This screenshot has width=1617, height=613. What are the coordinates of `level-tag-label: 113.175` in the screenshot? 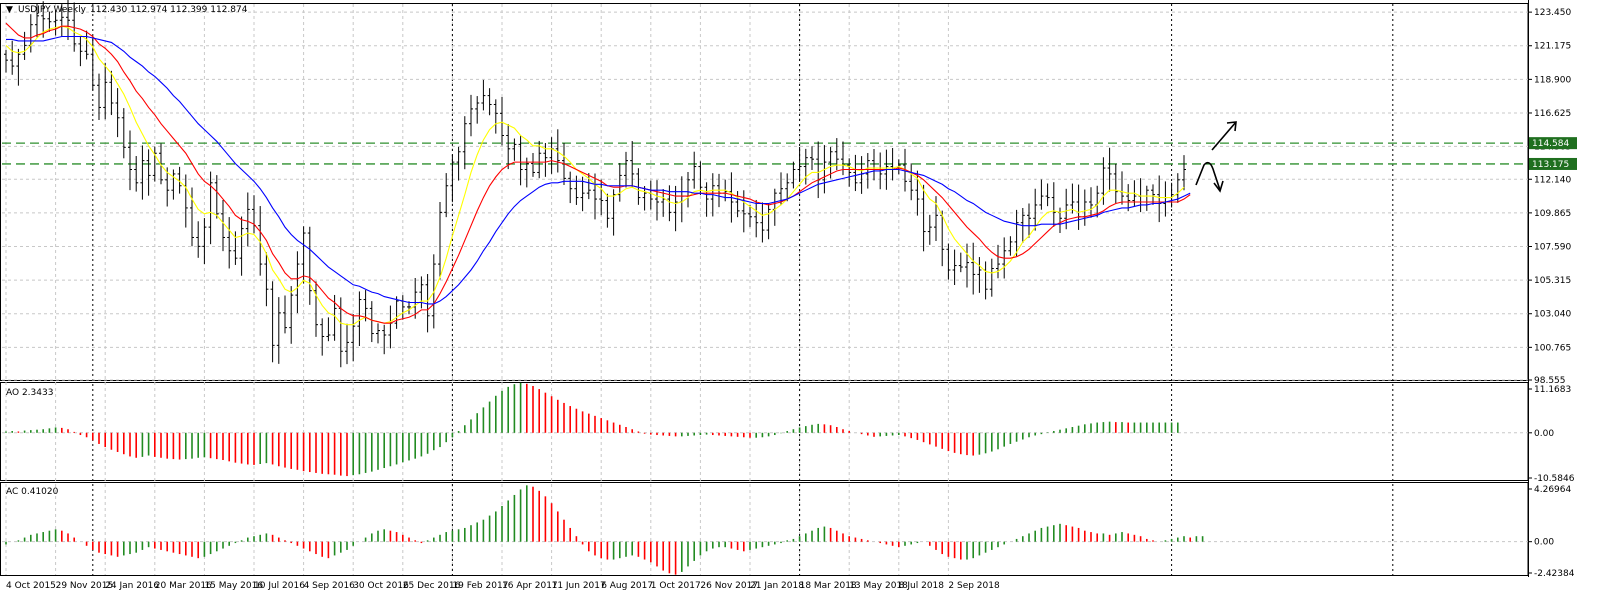 It's located at (1550, 165).